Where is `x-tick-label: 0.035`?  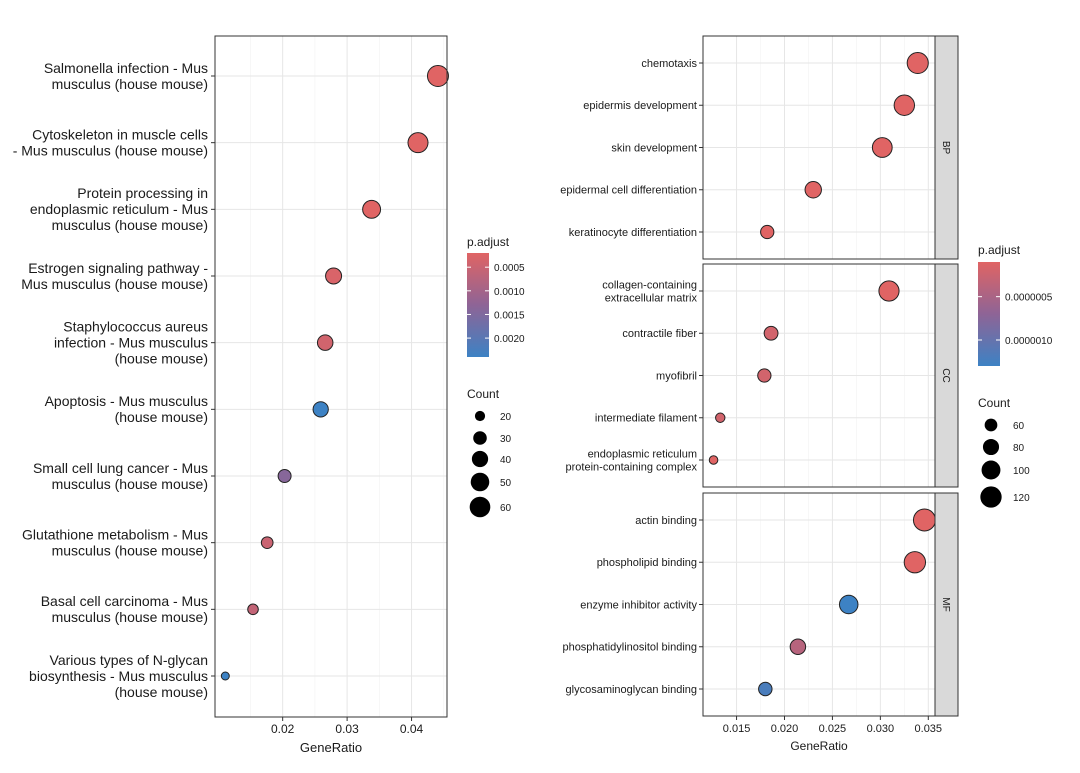 x-tick-label: 0.035 is located at coordinates (929, 729).